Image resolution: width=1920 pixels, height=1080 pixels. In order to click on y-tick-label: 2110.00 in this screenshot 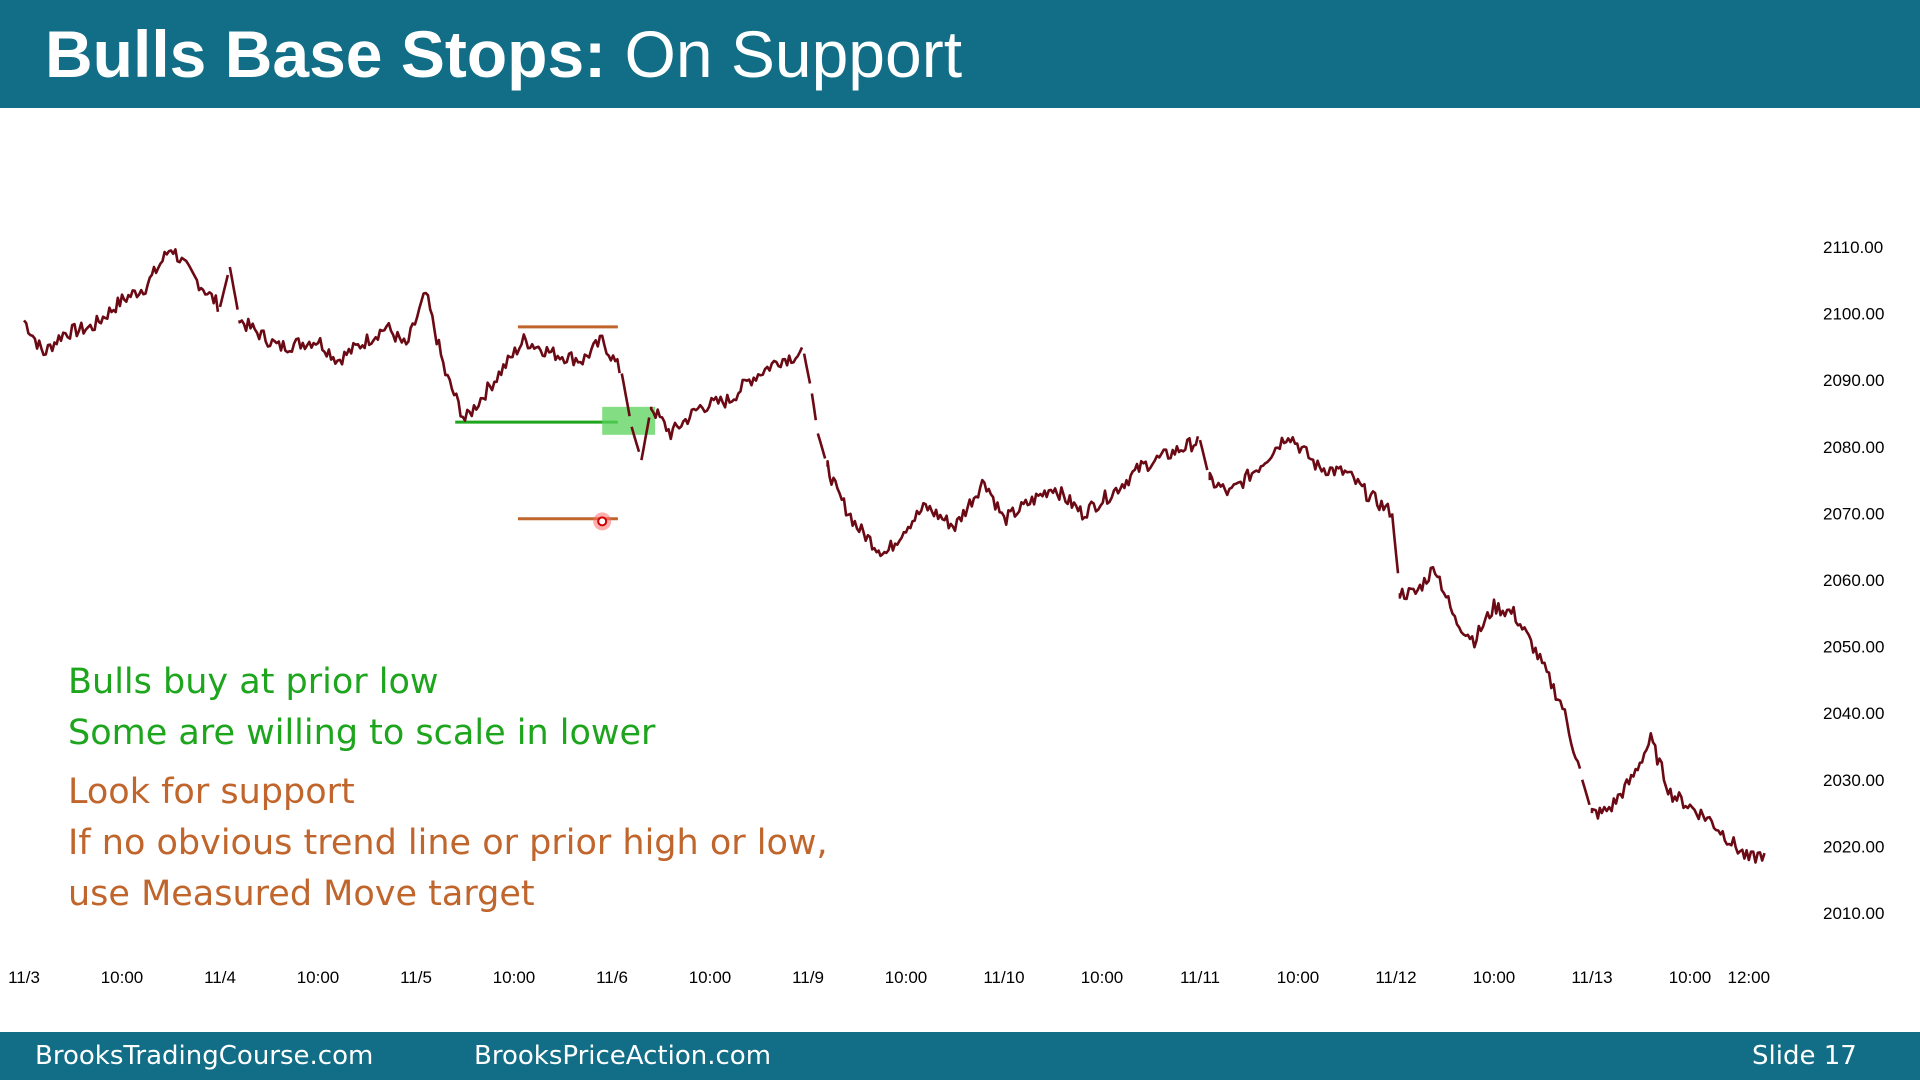, I will do `click(1853, 247)`.